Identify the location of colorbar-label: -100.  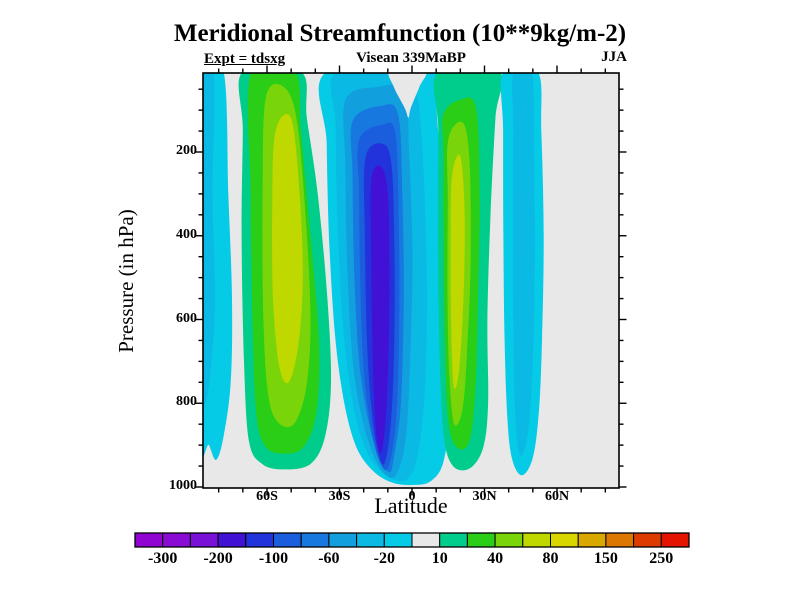
(273, 558).